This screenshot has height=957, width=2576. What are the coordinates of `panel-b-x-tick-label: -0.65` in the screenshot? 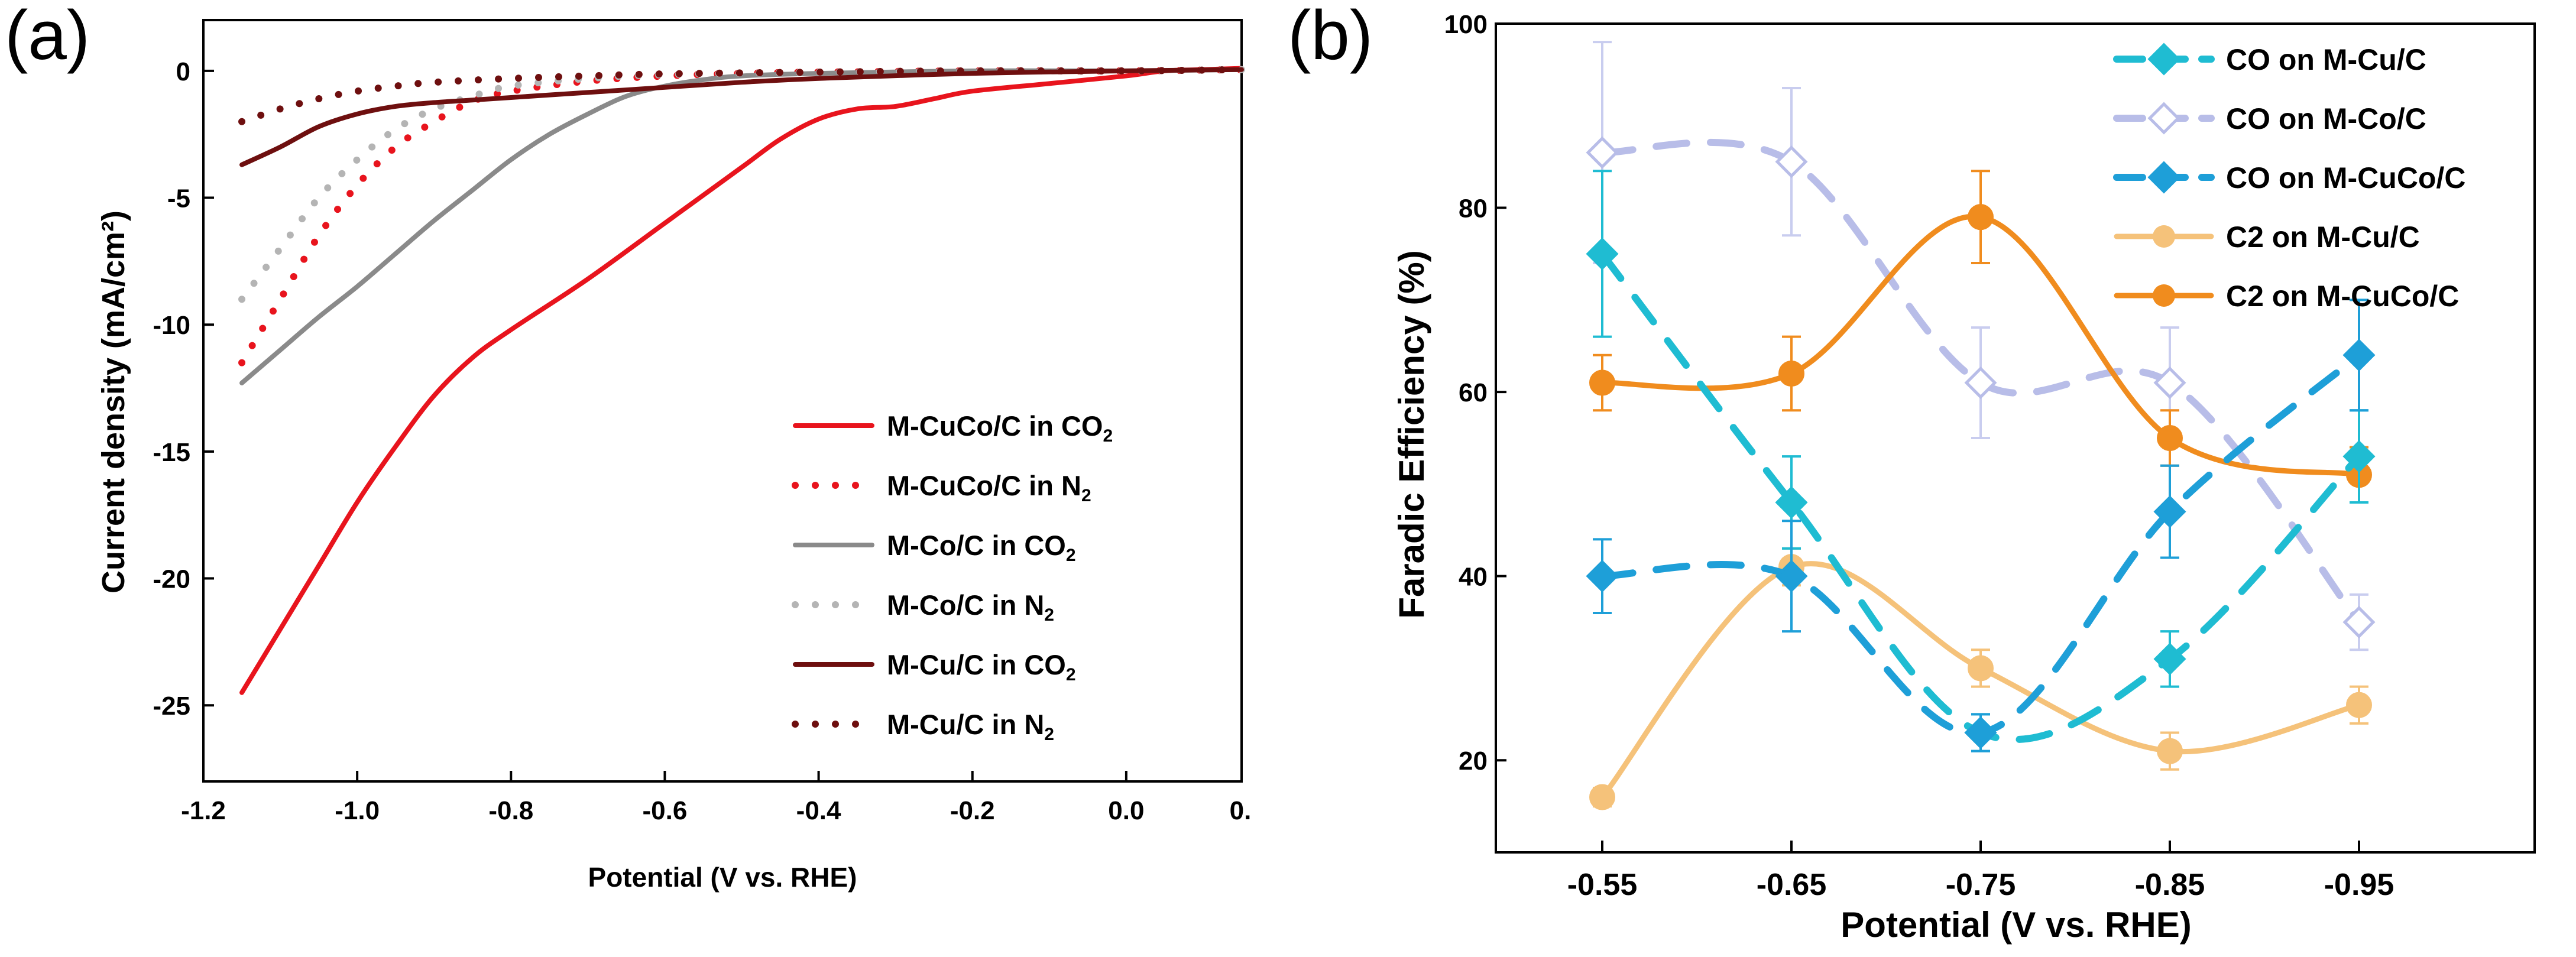 It's located at (1792, 885).